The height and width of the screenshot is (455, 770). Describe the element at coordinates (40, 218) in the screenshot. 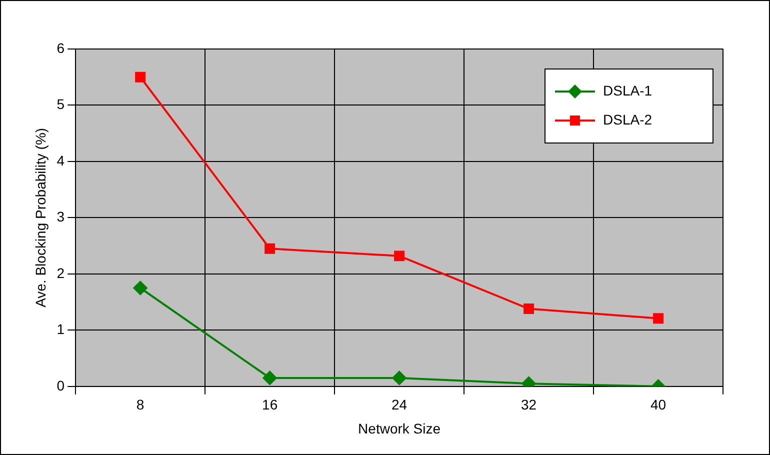

I see `y-axis-title: Ave. Blocking Probability (%)` at that location.